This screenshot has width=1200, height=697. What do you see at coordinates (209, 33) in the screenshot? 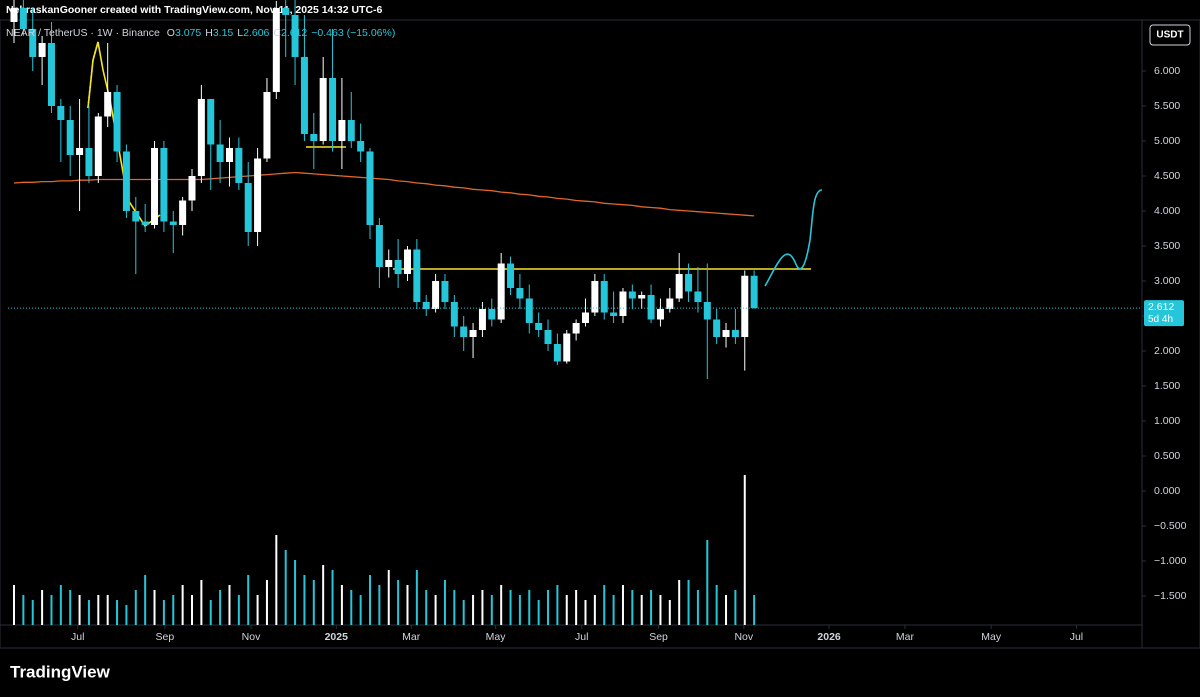
I see `ohlc-key: H` at bounding box center [209, 33].